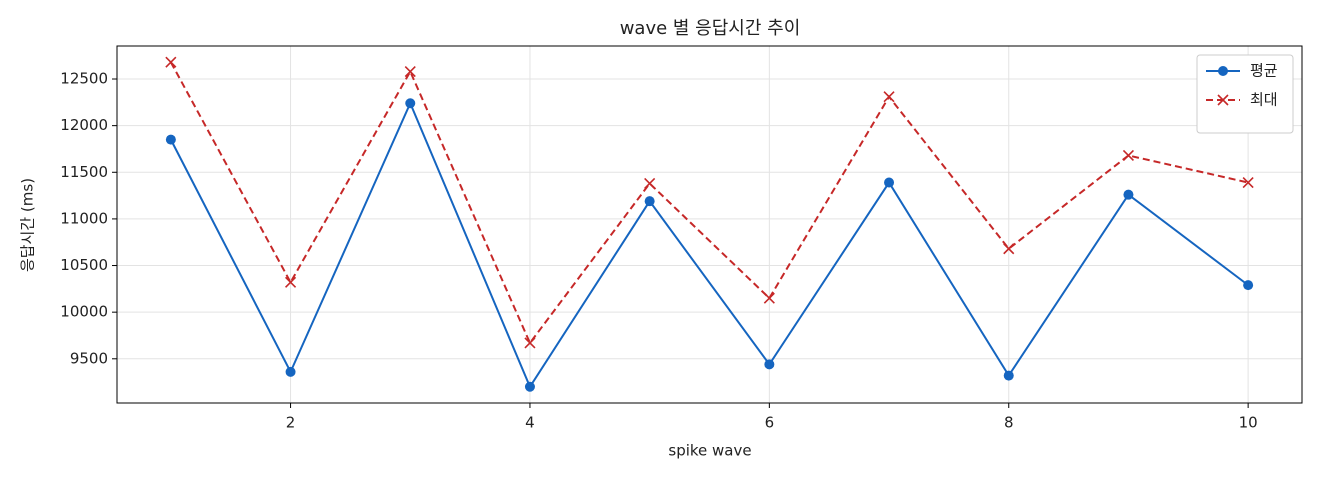  Describe the element at coordinates (84, 172) in the screenshot. I see `y-tick-label: 11500` at that location.